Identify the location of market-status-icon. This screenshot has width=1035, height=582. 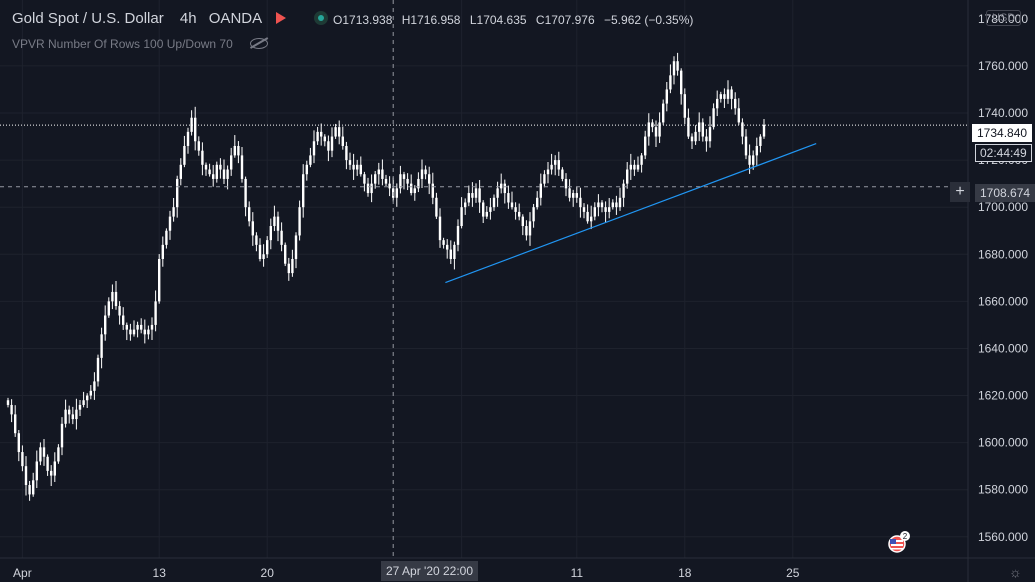
(321, 18).